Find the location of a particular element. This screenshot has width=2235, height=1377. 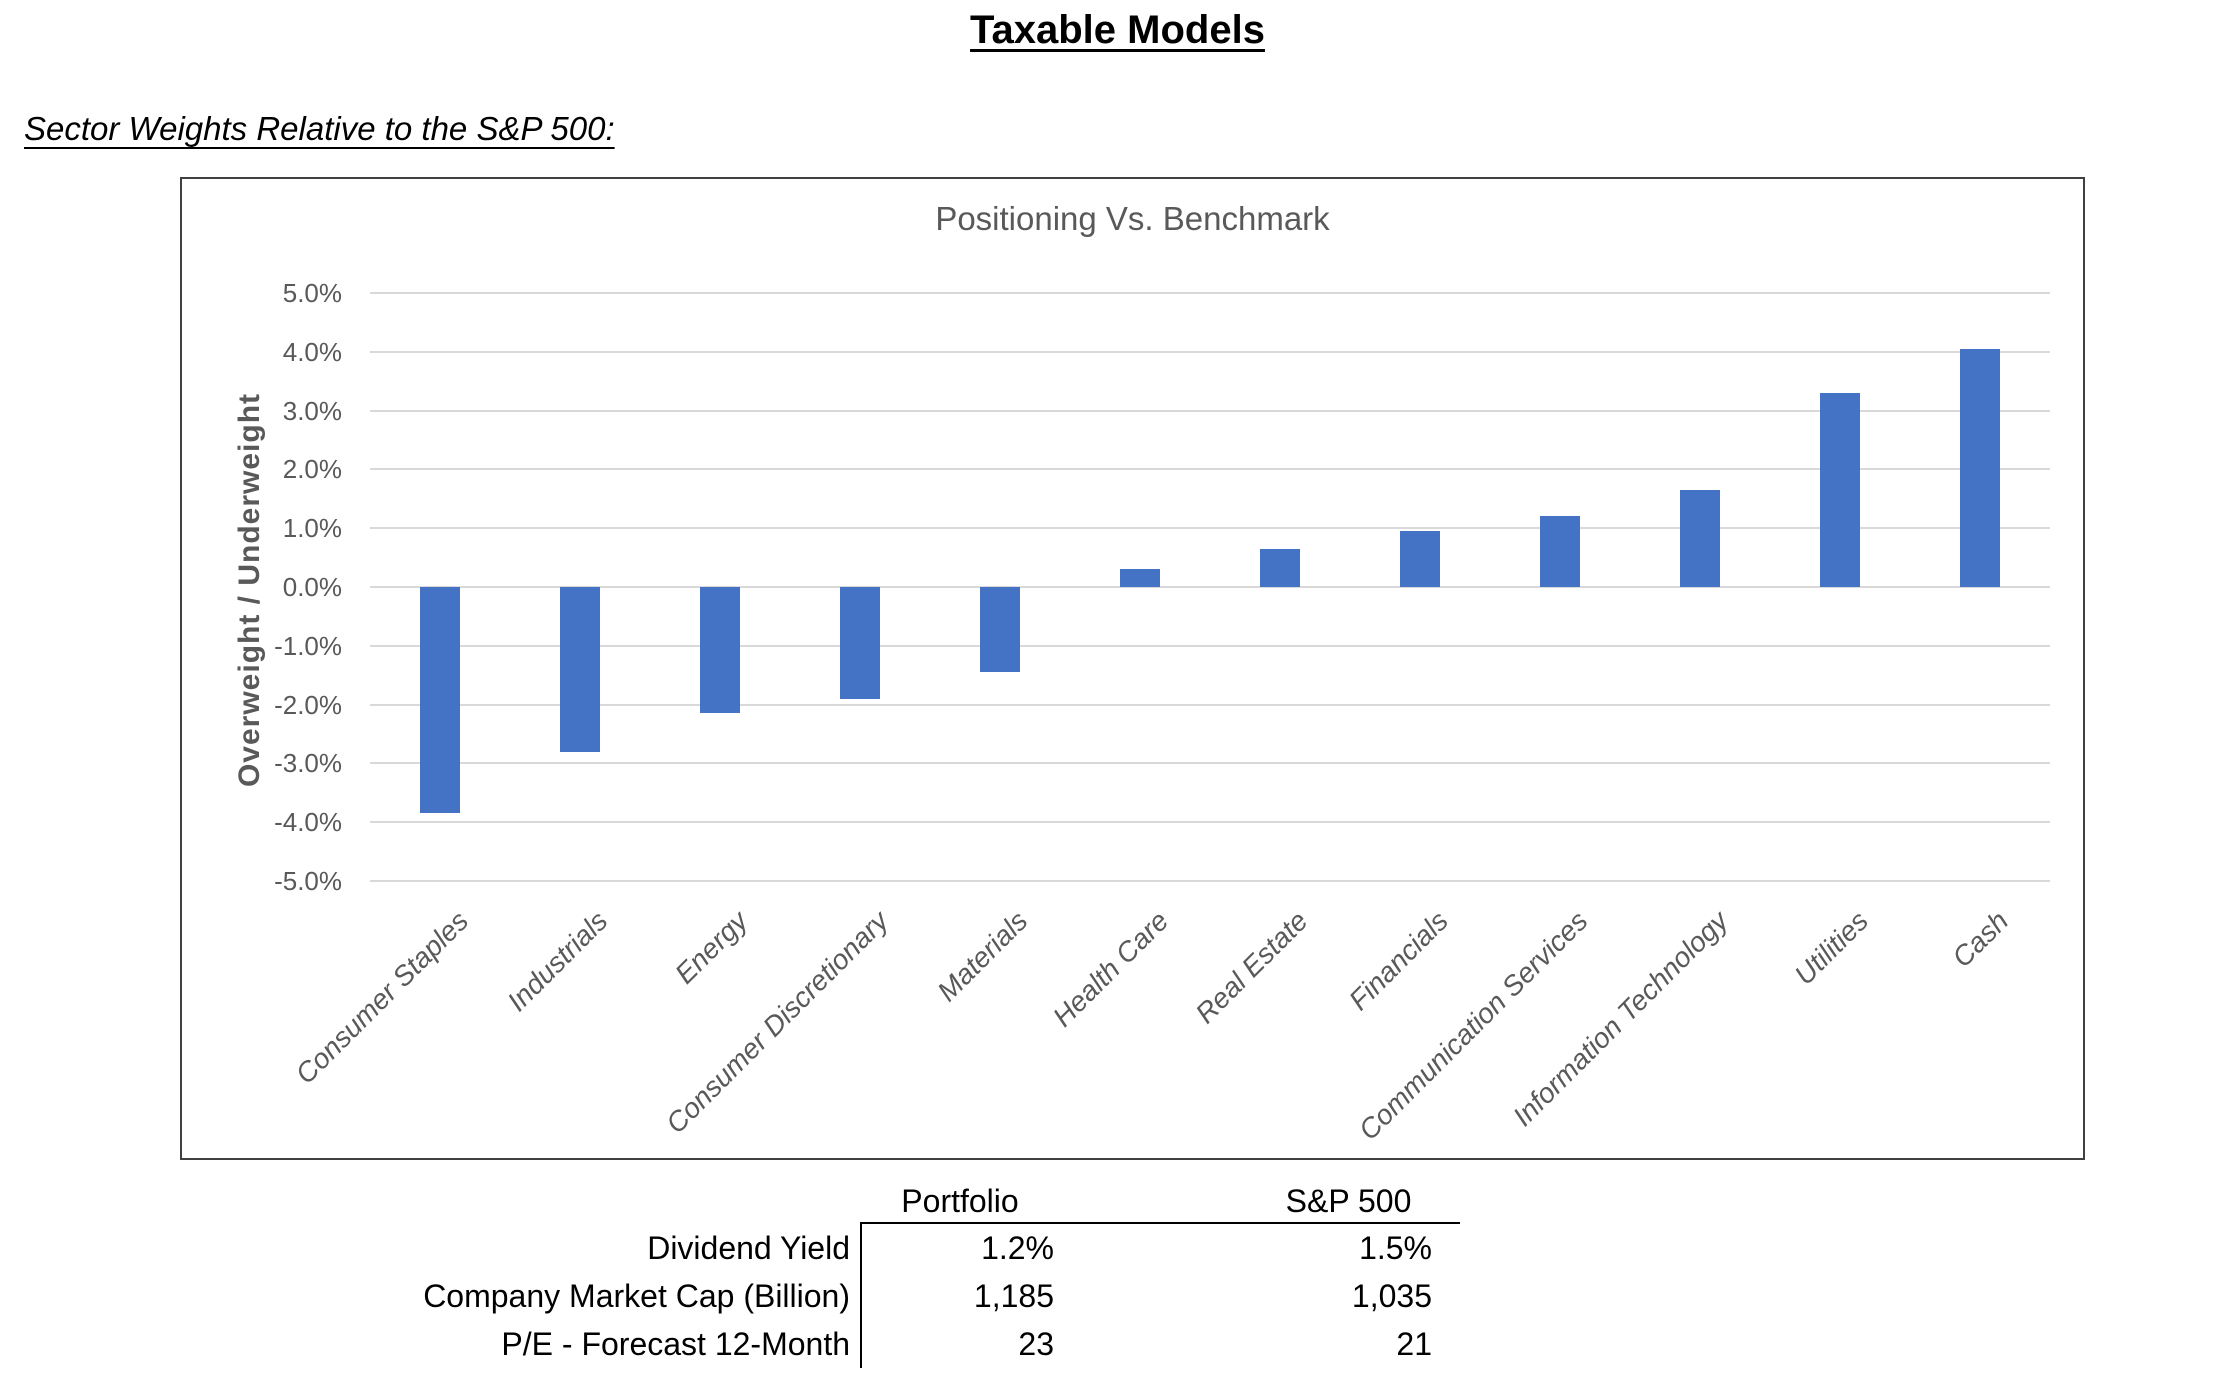

x-axis-label: Energy is located at coordinates (711, 947).